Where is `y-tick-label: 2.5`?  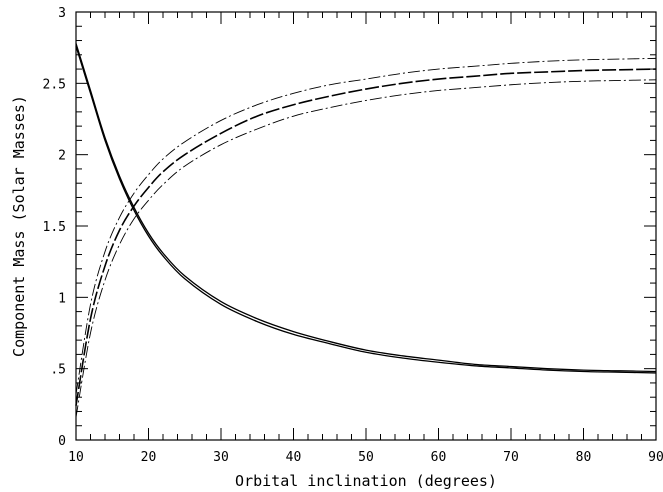
y-tick-label: 2.5 is located at coordinates (54, 84).